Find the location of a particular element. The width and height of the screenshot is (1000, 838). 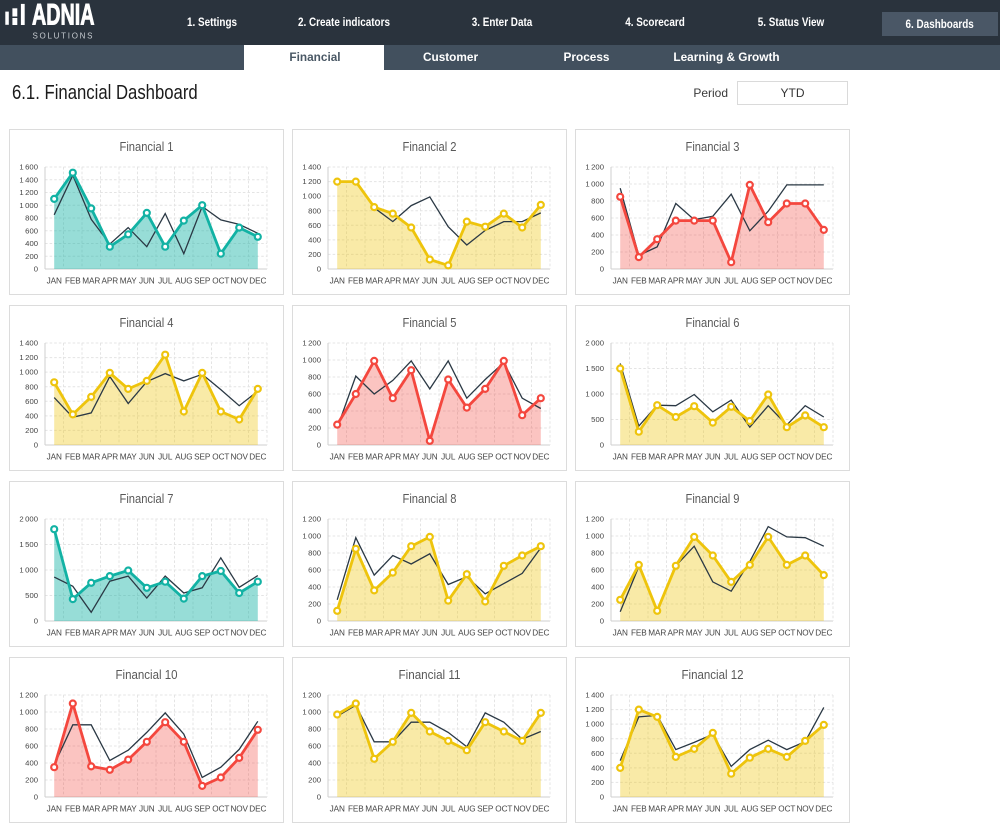

svg-text: 500 is located at coordinates (597, 419).